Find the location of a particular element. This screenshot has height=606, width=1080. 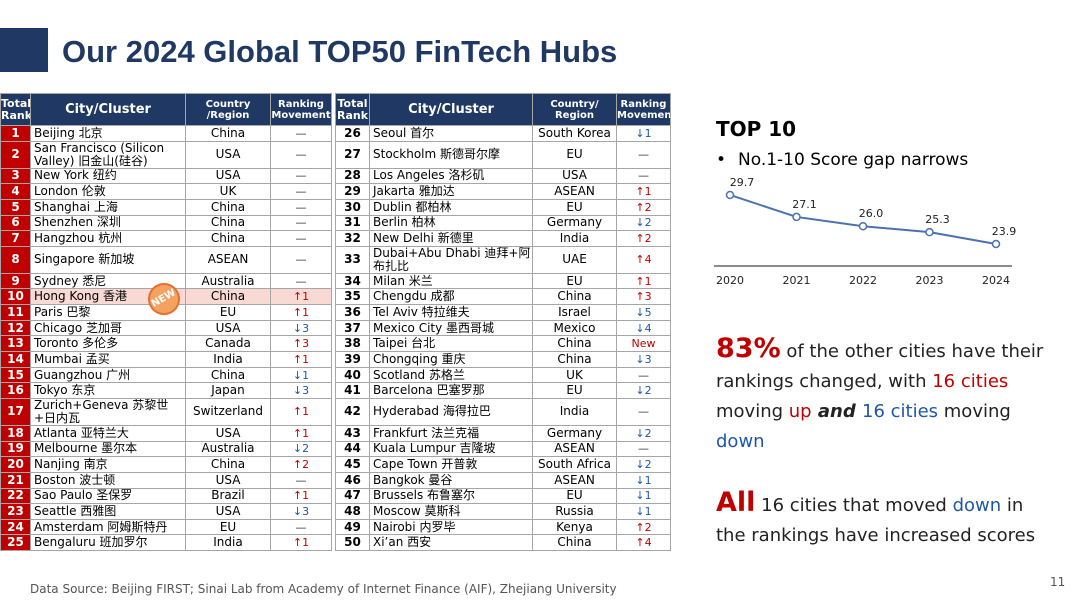

city-cell: Moscow 莫斯科 is located at coordinates (451, 511).